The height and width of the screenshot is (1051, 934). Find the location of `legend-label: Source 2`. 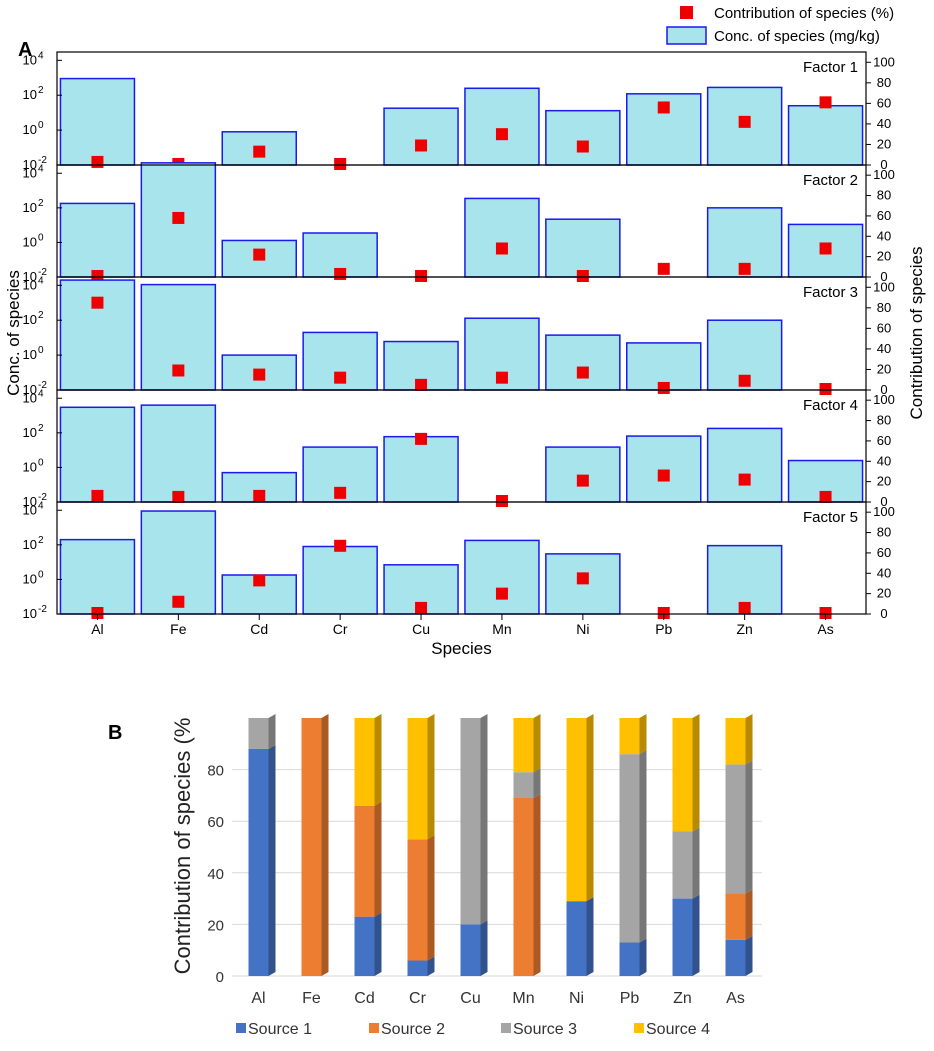

legend-label: Source 2 is located at coordinates (413, 1029).